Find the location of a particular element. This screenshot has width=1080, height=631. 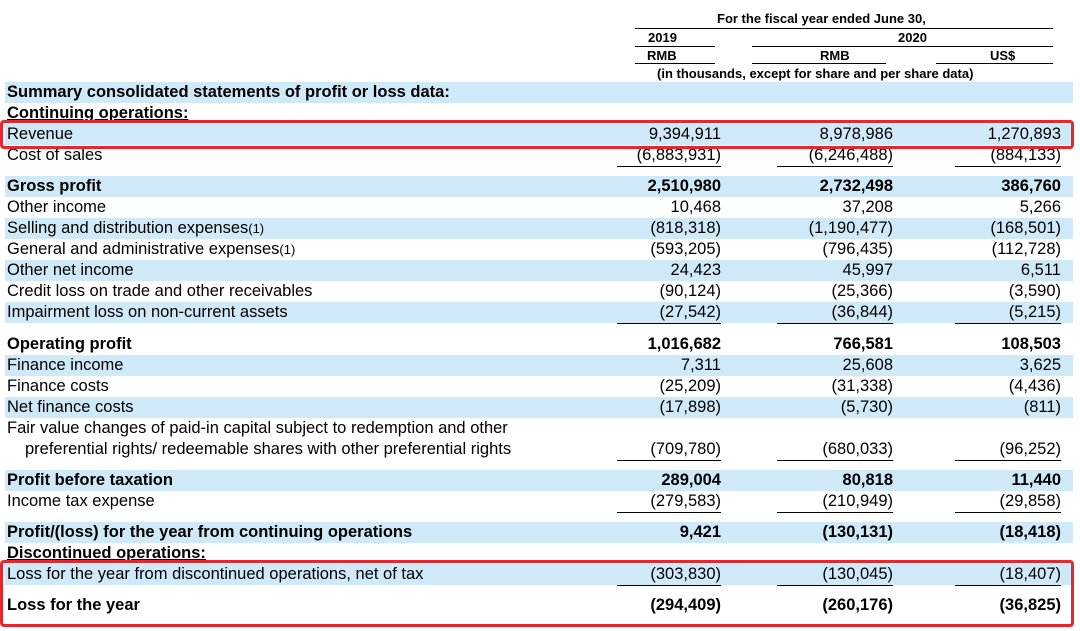

value-2020-rmb: 25,608 is located at coordinates (867, 365).